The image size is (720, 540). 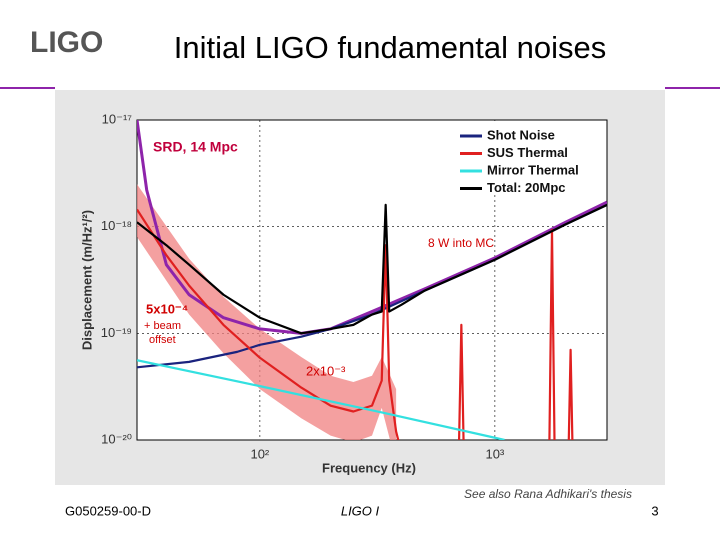 What do you see at coordinates (548, 494) in the screenshot?
I see `note: See also Rana Adhikari's thesis` at bounding box center [548, 494].